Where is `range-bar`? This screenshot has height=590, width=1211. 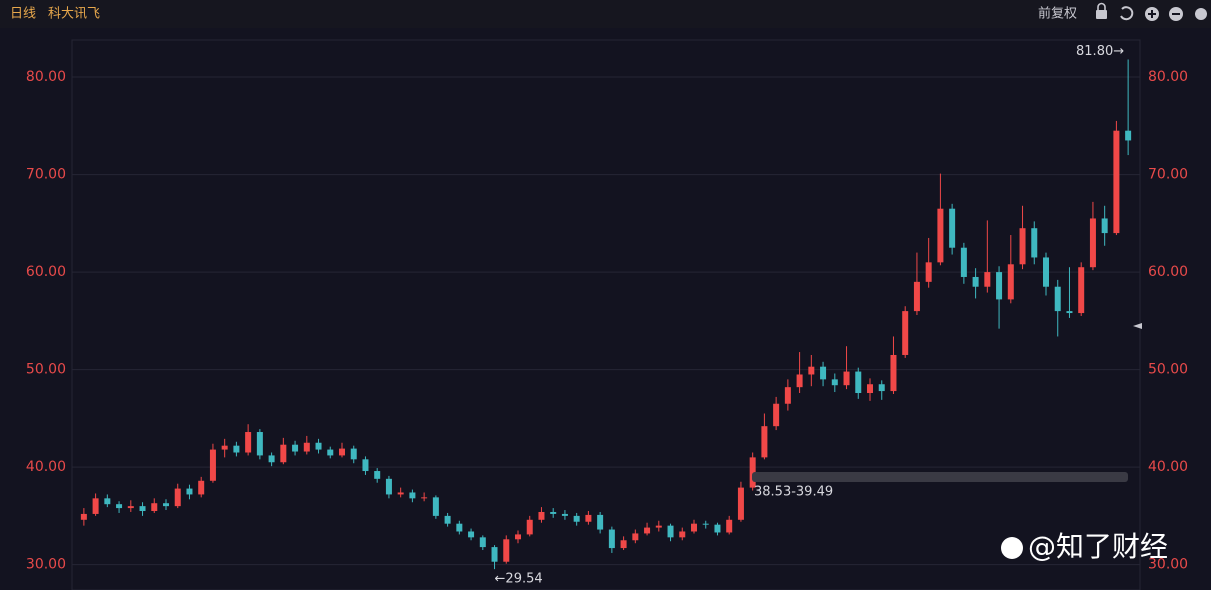 range-bar is located at coordinates (940, 477).